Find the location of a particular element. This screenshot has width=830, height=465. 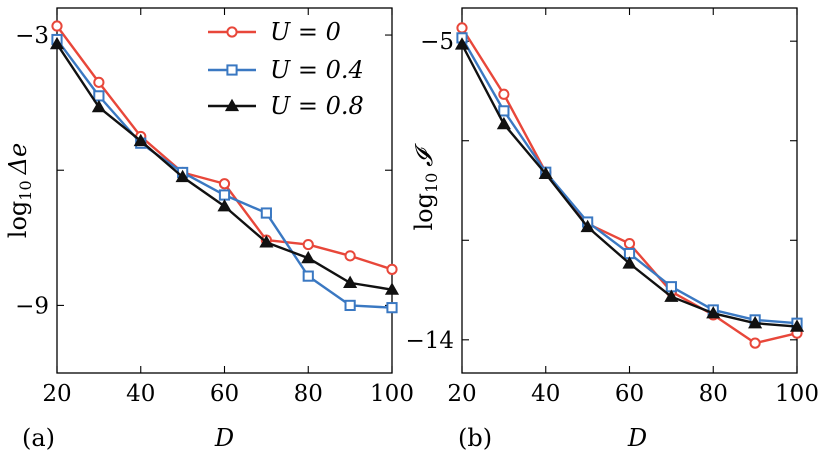

legend-label: U = 0.4 is located at coordinates (317, 70).